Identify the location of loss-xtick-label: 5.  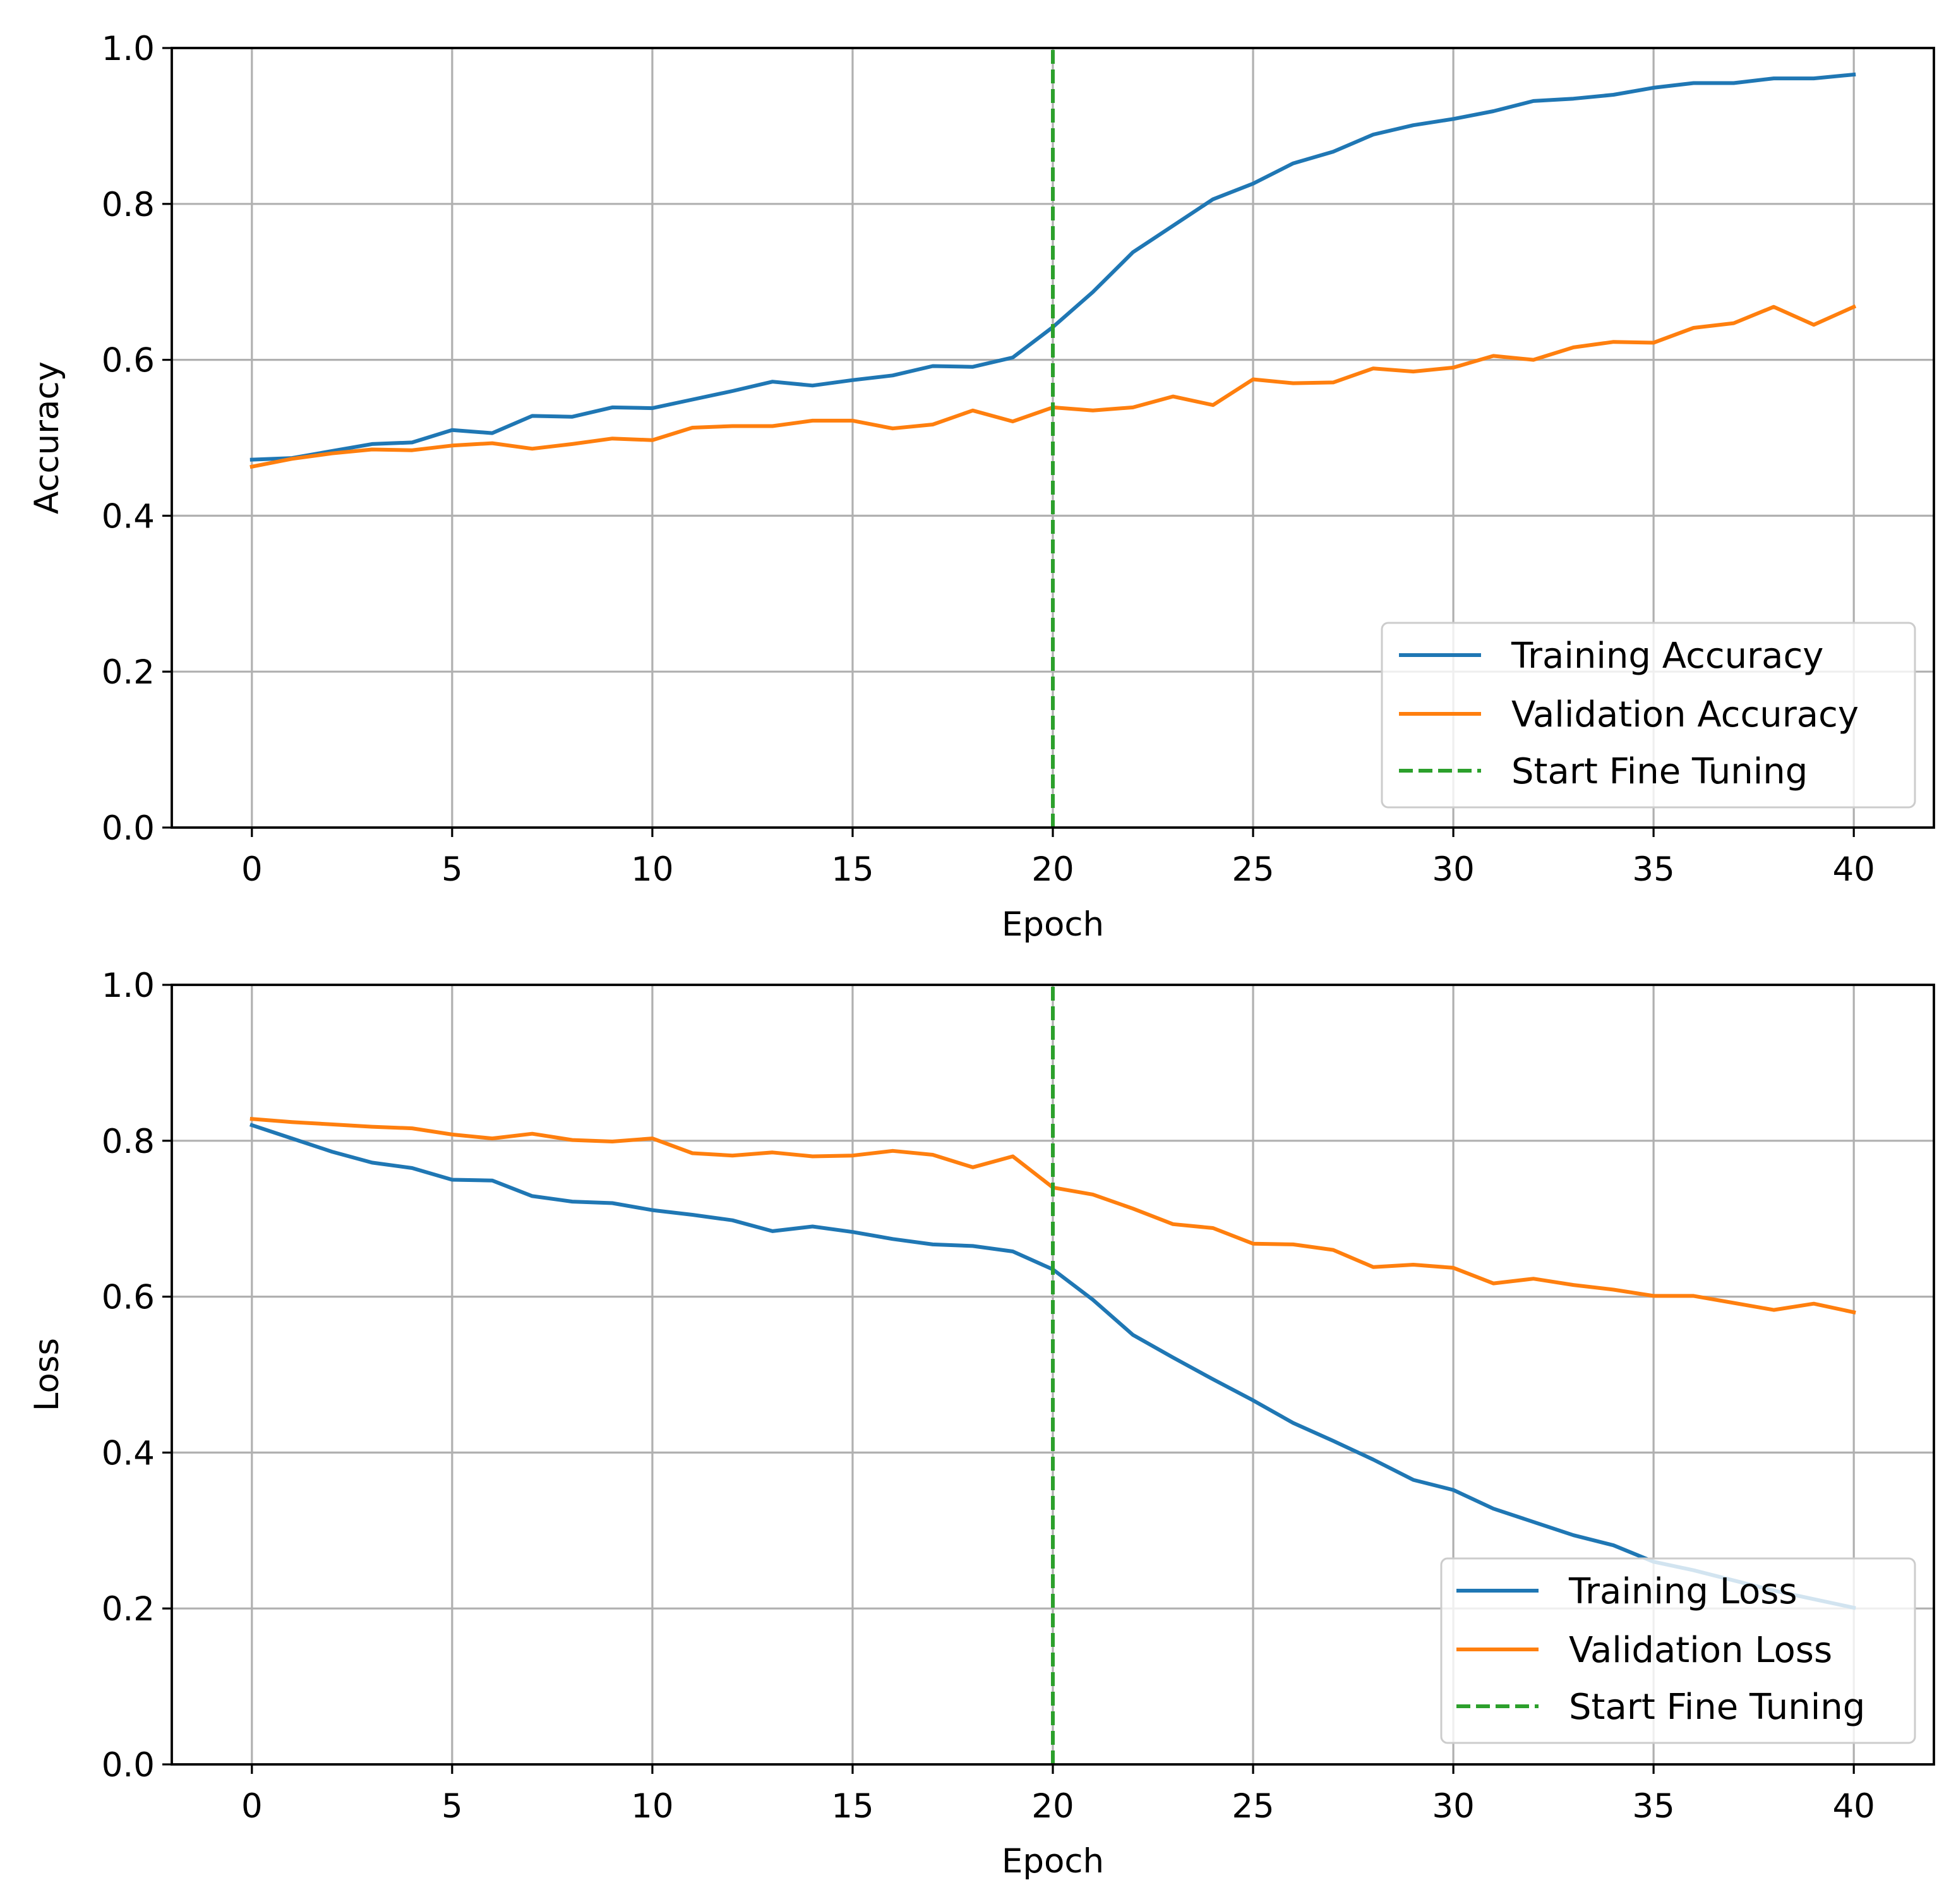
(452, 1806).